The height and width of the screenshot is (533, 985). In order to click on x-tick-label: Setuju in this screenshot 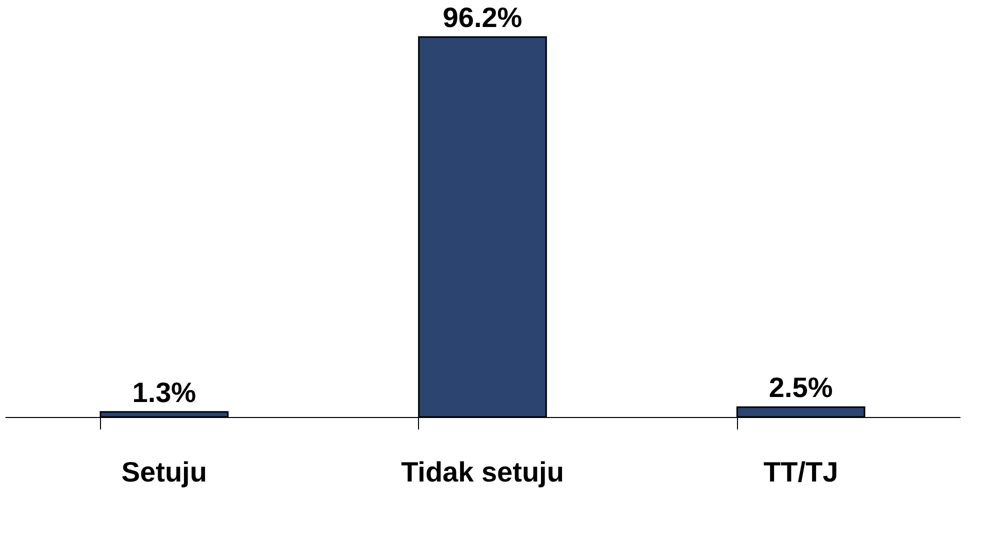, I will do `click(164, 472)`.